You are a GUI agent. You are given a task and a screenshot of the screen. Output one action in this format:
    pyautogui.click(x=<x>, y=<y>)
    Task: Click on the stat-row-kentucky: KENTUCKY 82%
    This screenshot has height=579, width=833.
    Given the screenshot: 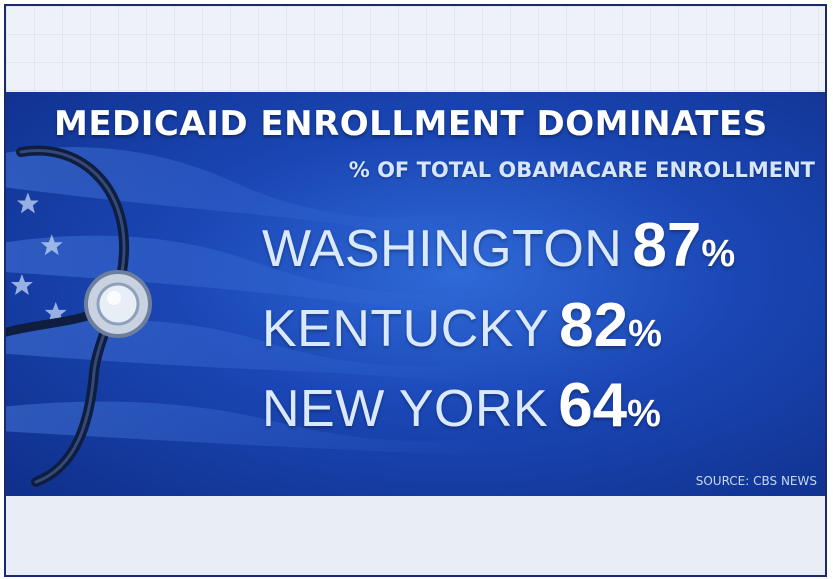 What is the action you would take?
    pyautogui.click(x=462, y=325)
    